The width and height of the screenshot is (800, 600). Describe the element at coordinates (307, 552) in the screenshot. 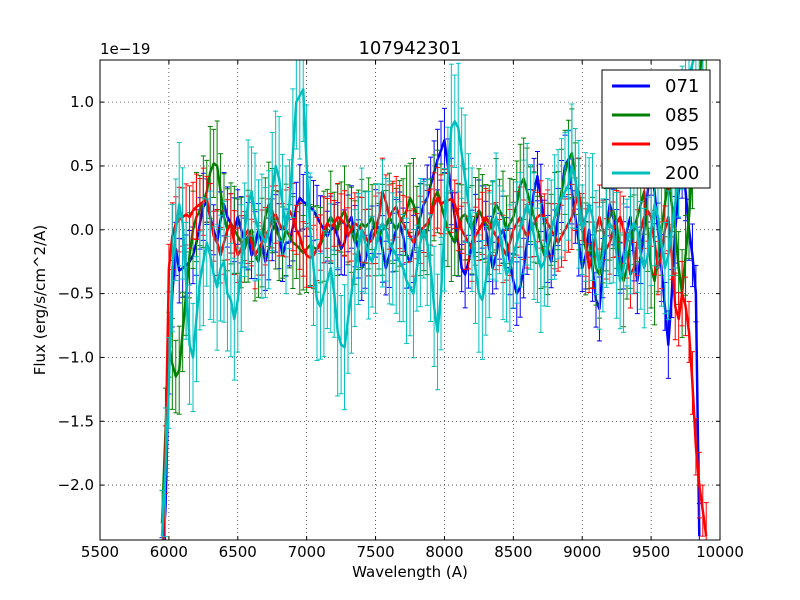

I see `x-tick-label: 7000` at that location.